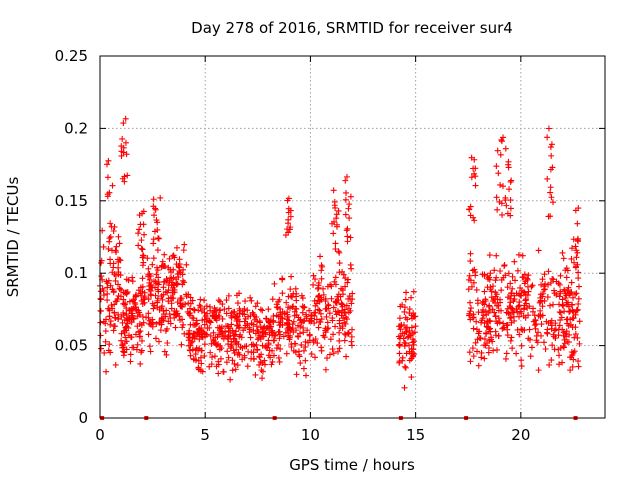 The width and height of the screenshot is (640, 480). Describe the element at coordinates (71, 56) in the screenshot. I see `y-tick-label: 0.25` at that location.